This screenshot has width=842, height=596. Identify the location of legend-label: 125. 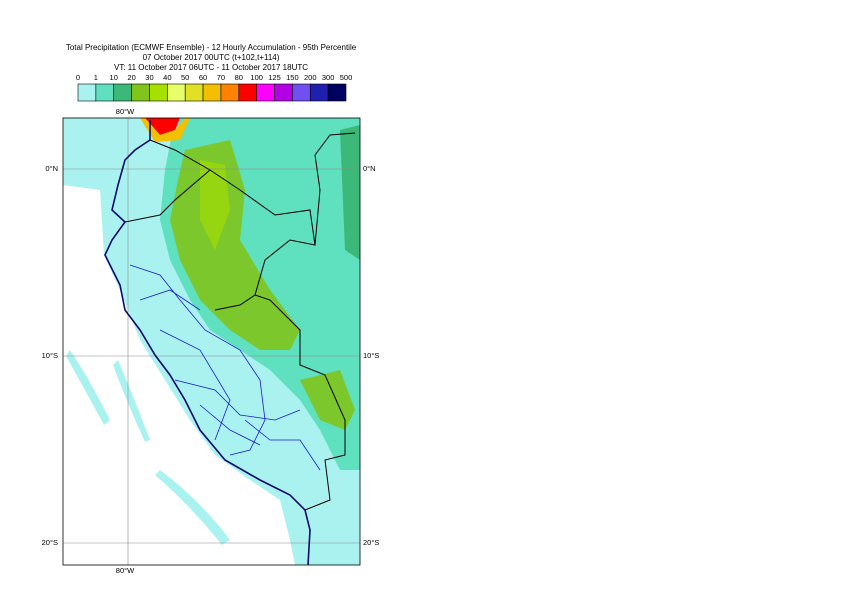
(274, 77).